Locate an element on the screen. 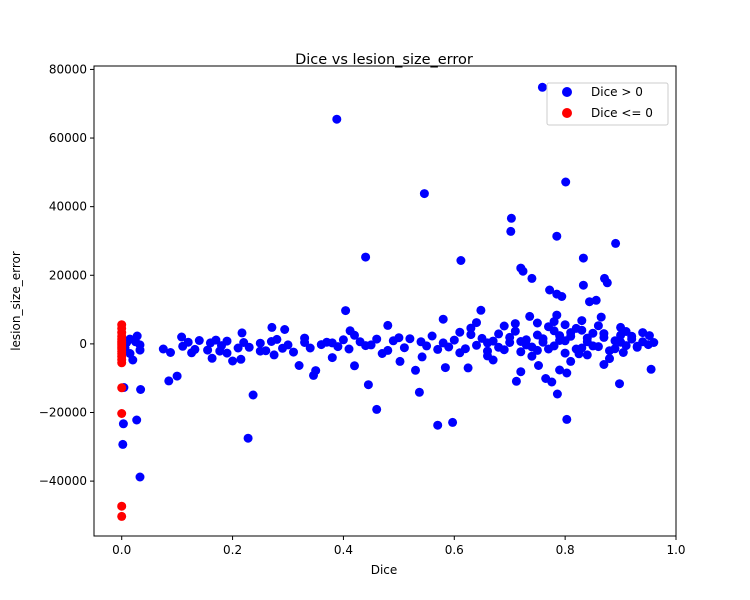  chart-title: Dice vs lesion_size_error is located at coordinates (384, 60).